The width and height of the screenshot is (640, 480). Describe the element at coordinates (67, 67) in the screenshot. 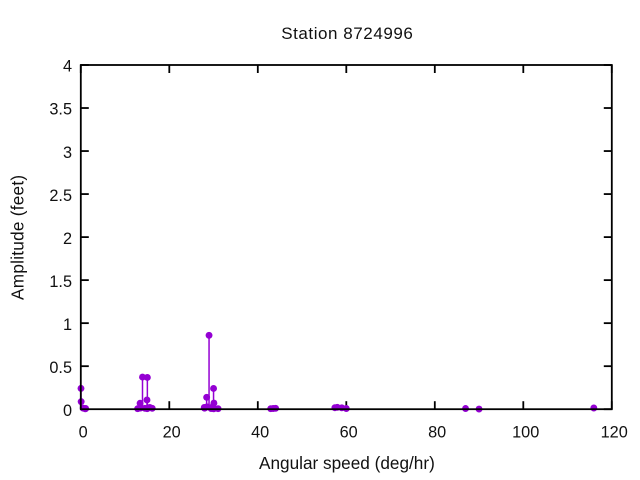

I see `svg-text: 4` at that location.